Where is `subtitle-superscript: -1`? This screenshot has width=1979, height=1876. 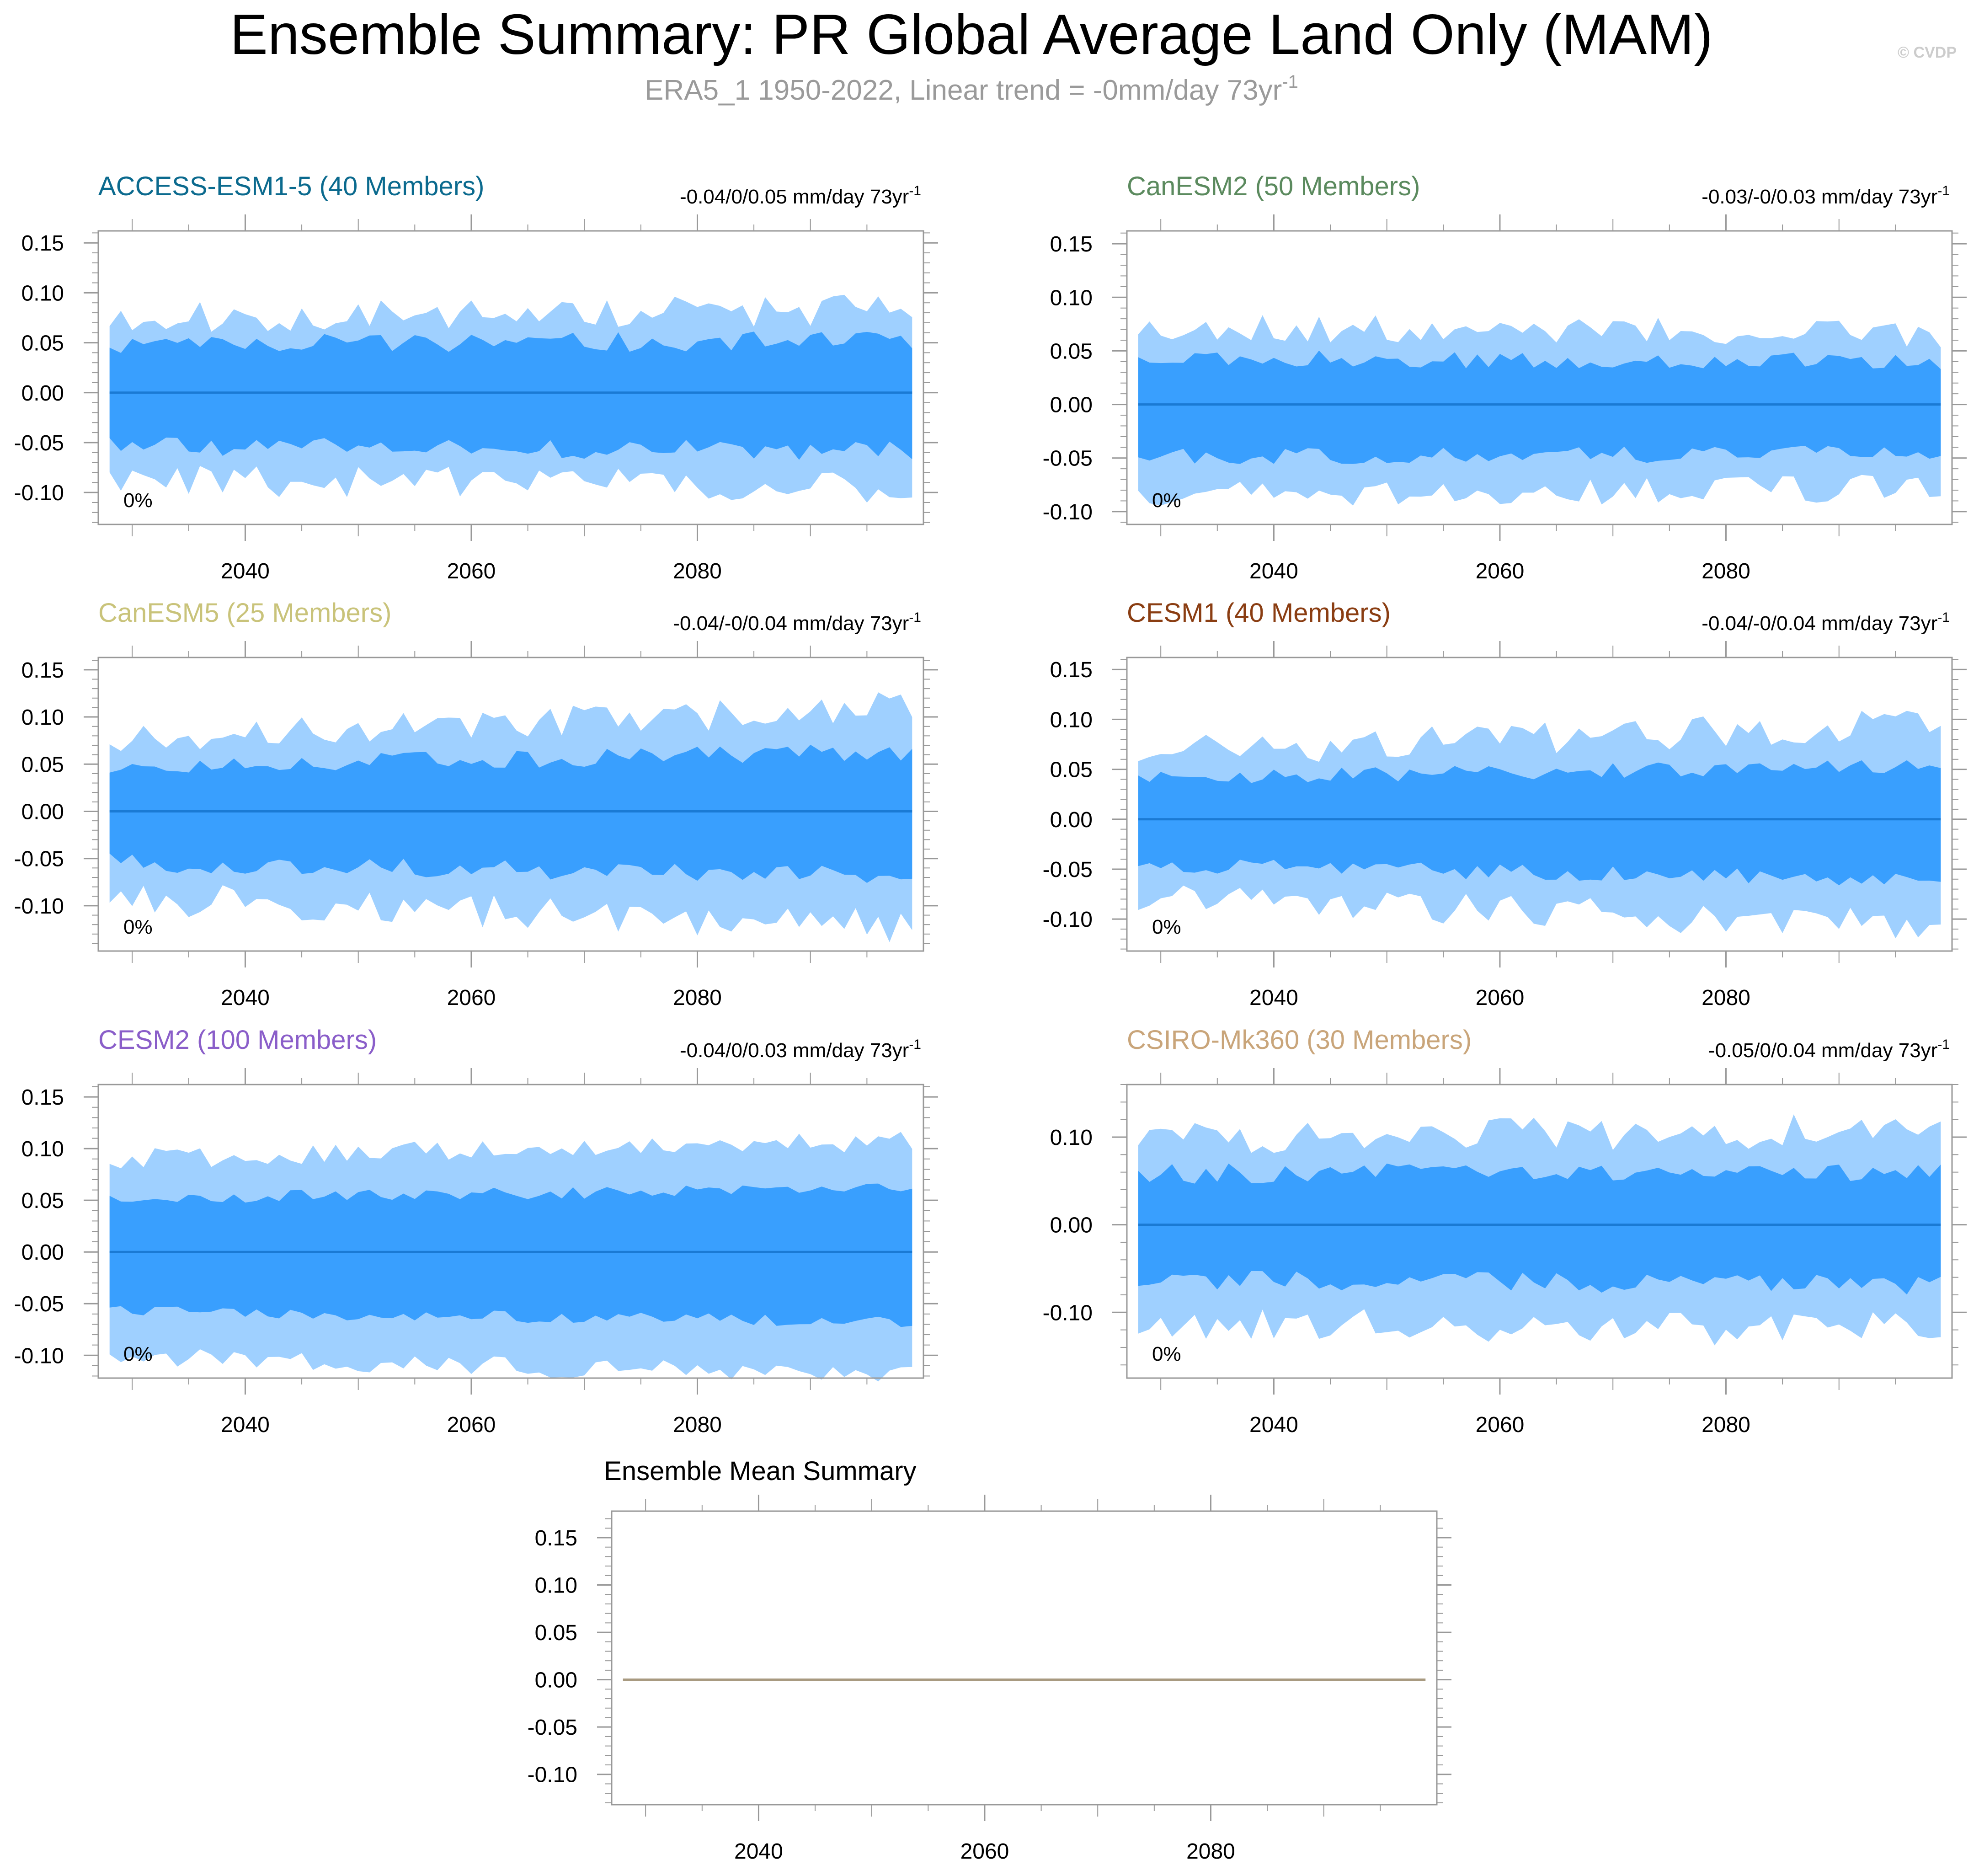 subtitle-superscript: -1 is located at coordinates (1290, 82).